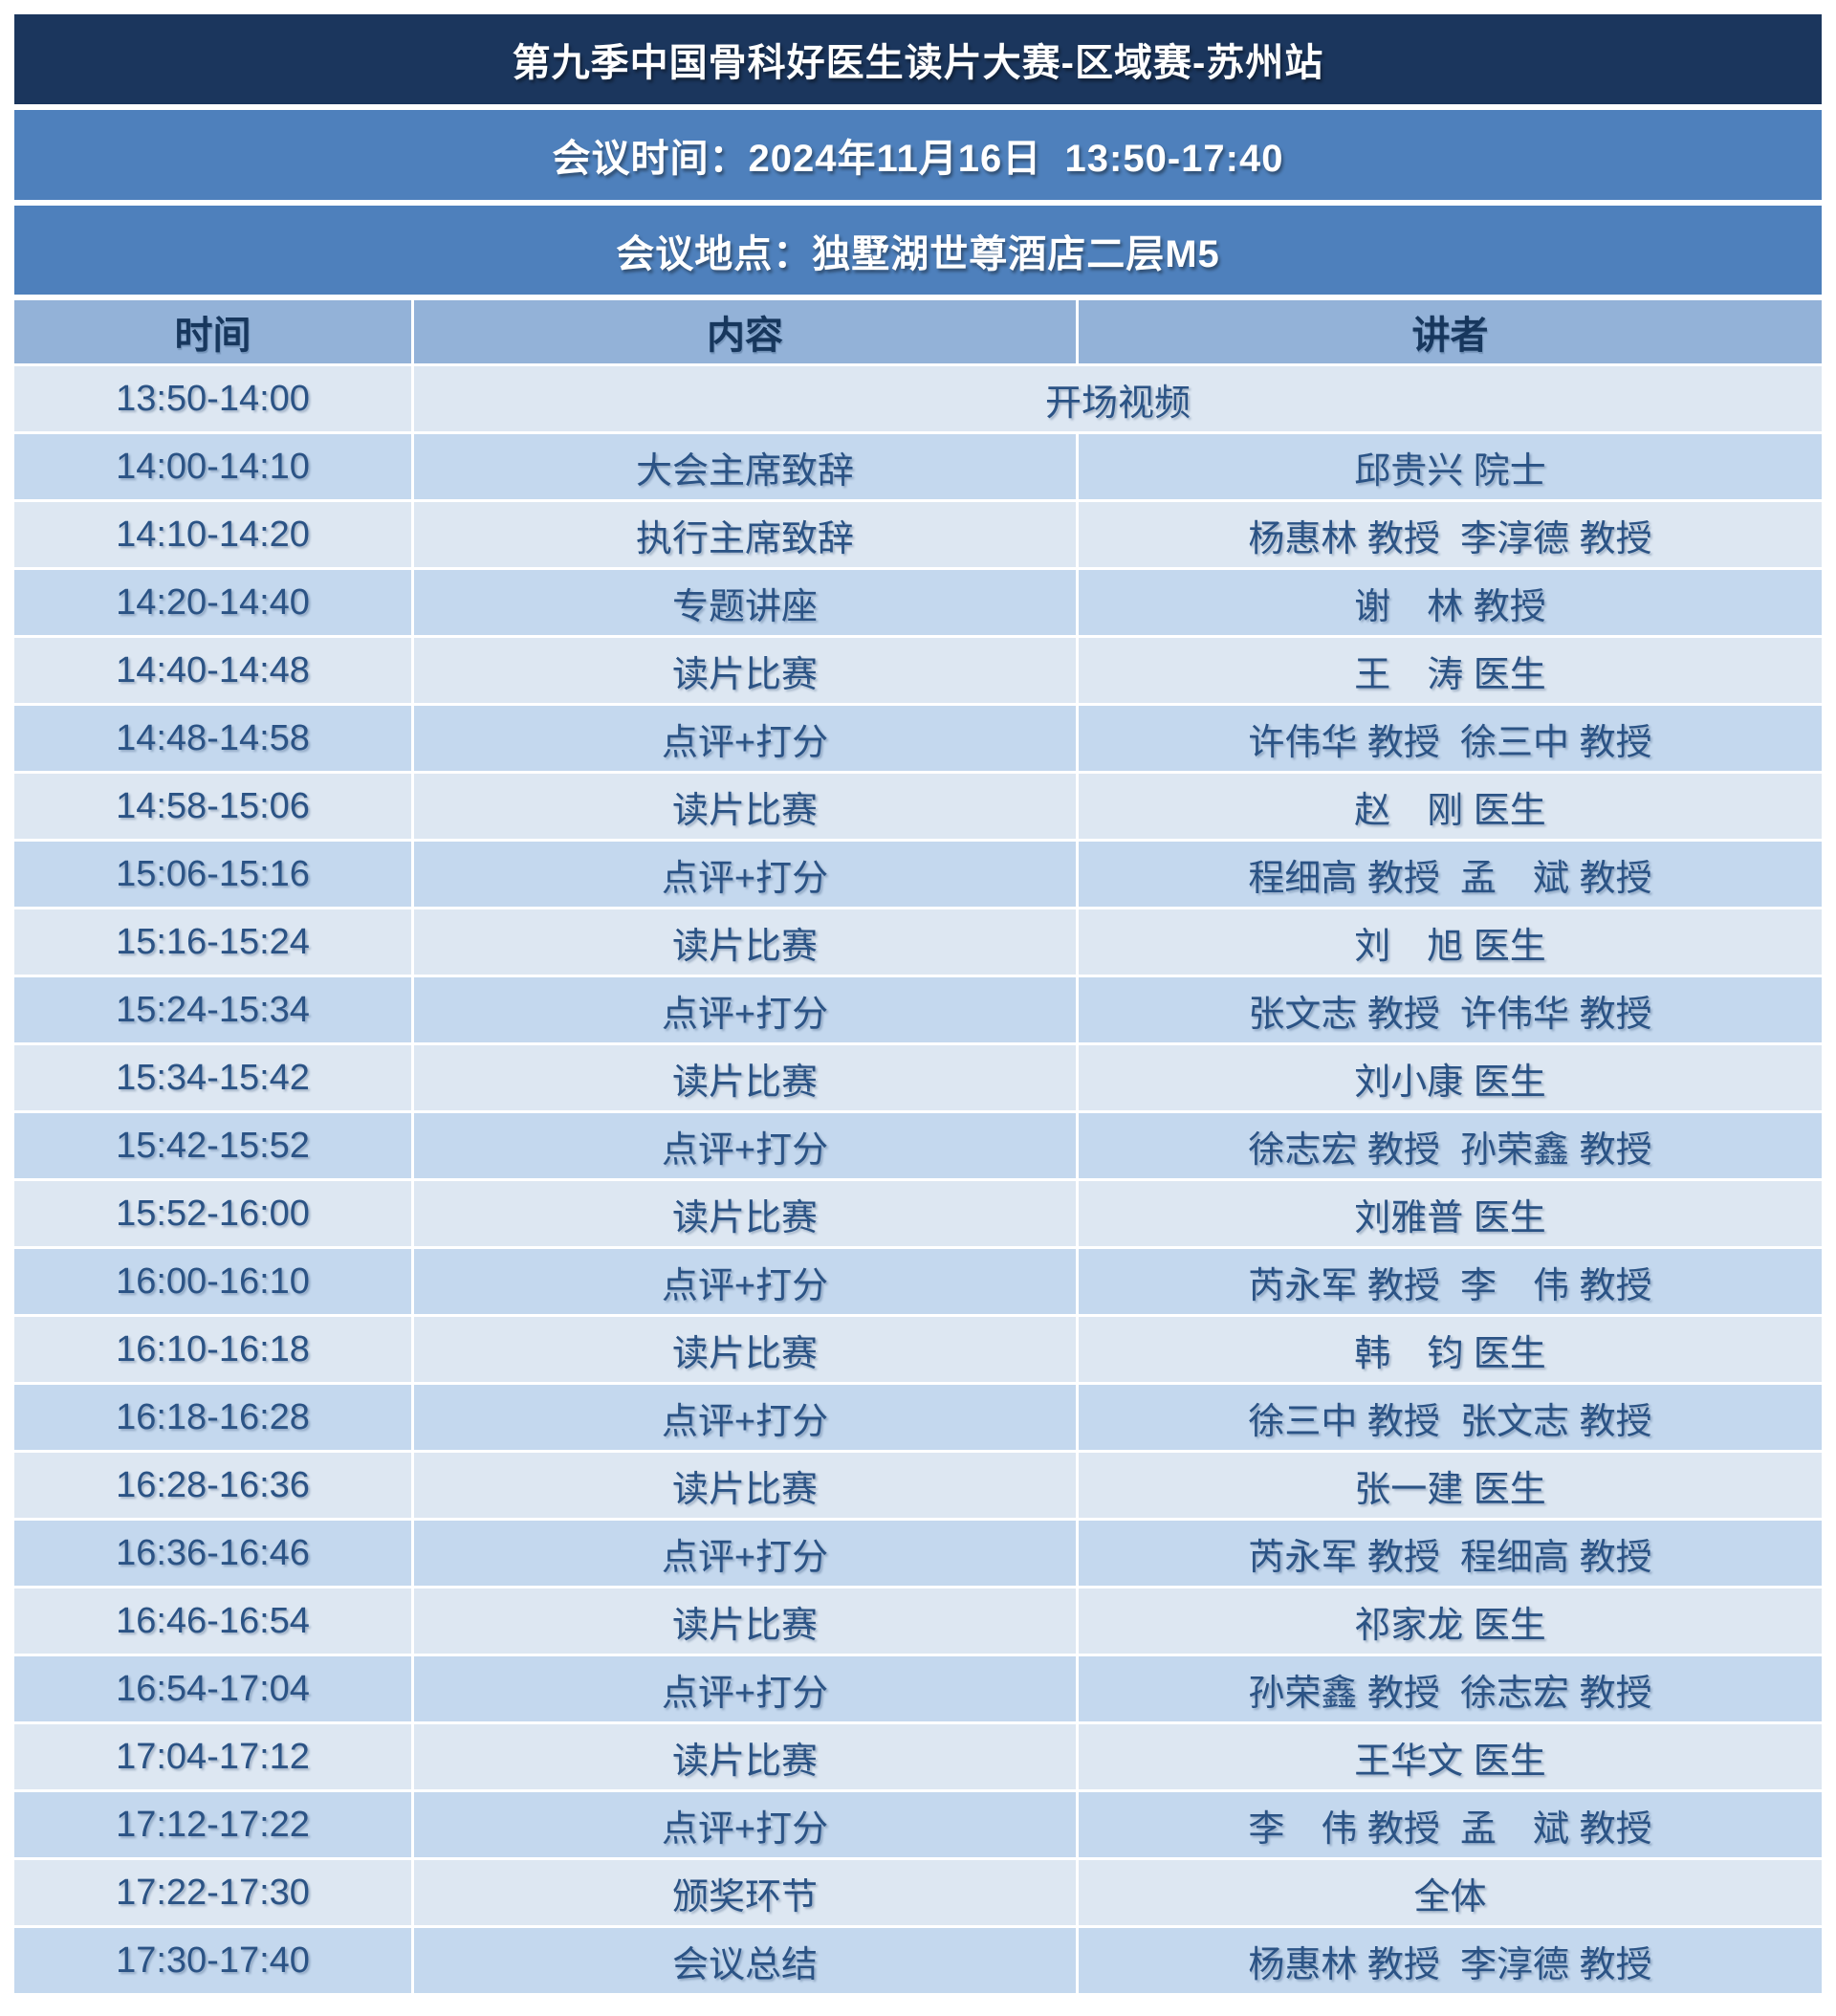 Image resolution: width=1836 pixels, height=2016 pixels. I want to click on schedule-row-speaker: 徐三中 教授 张文志 教授, so click(1451, 1417).